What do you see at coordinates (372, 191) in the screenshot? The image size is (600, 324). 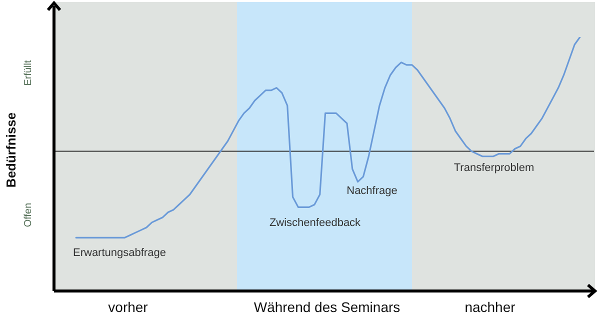 I see `annotation: Nachfrage` at bounding box center [372, 191].